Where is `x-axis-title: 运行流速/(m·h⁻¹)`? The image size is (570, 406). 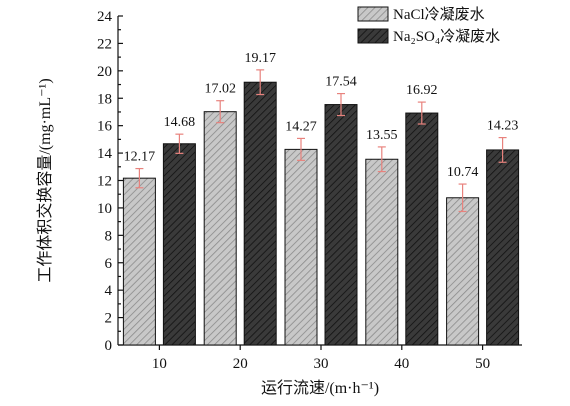
x-axis-title: 运行流速/(m·h⁻¹) is located at coordinates (320, 388).